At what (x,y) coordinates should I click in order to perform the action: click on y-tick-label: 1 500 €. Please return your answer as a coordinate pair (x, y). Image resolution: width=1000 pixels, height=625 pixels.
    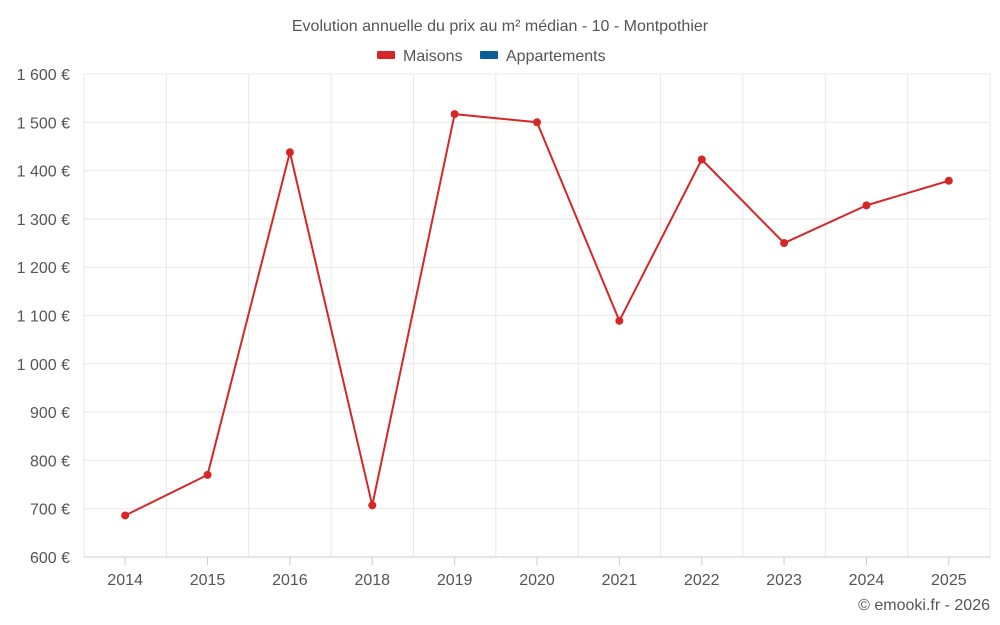
    Looking at the image, I should click on (43, 123).